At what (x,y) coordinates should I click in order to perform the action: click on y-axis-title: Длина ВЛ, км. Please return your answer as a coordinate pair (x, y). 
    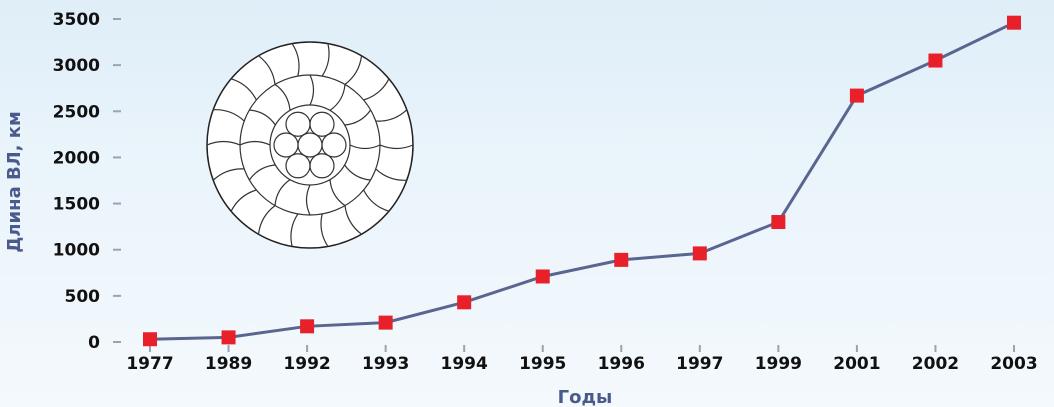
    Looking at the image, I should click on (14, 181).